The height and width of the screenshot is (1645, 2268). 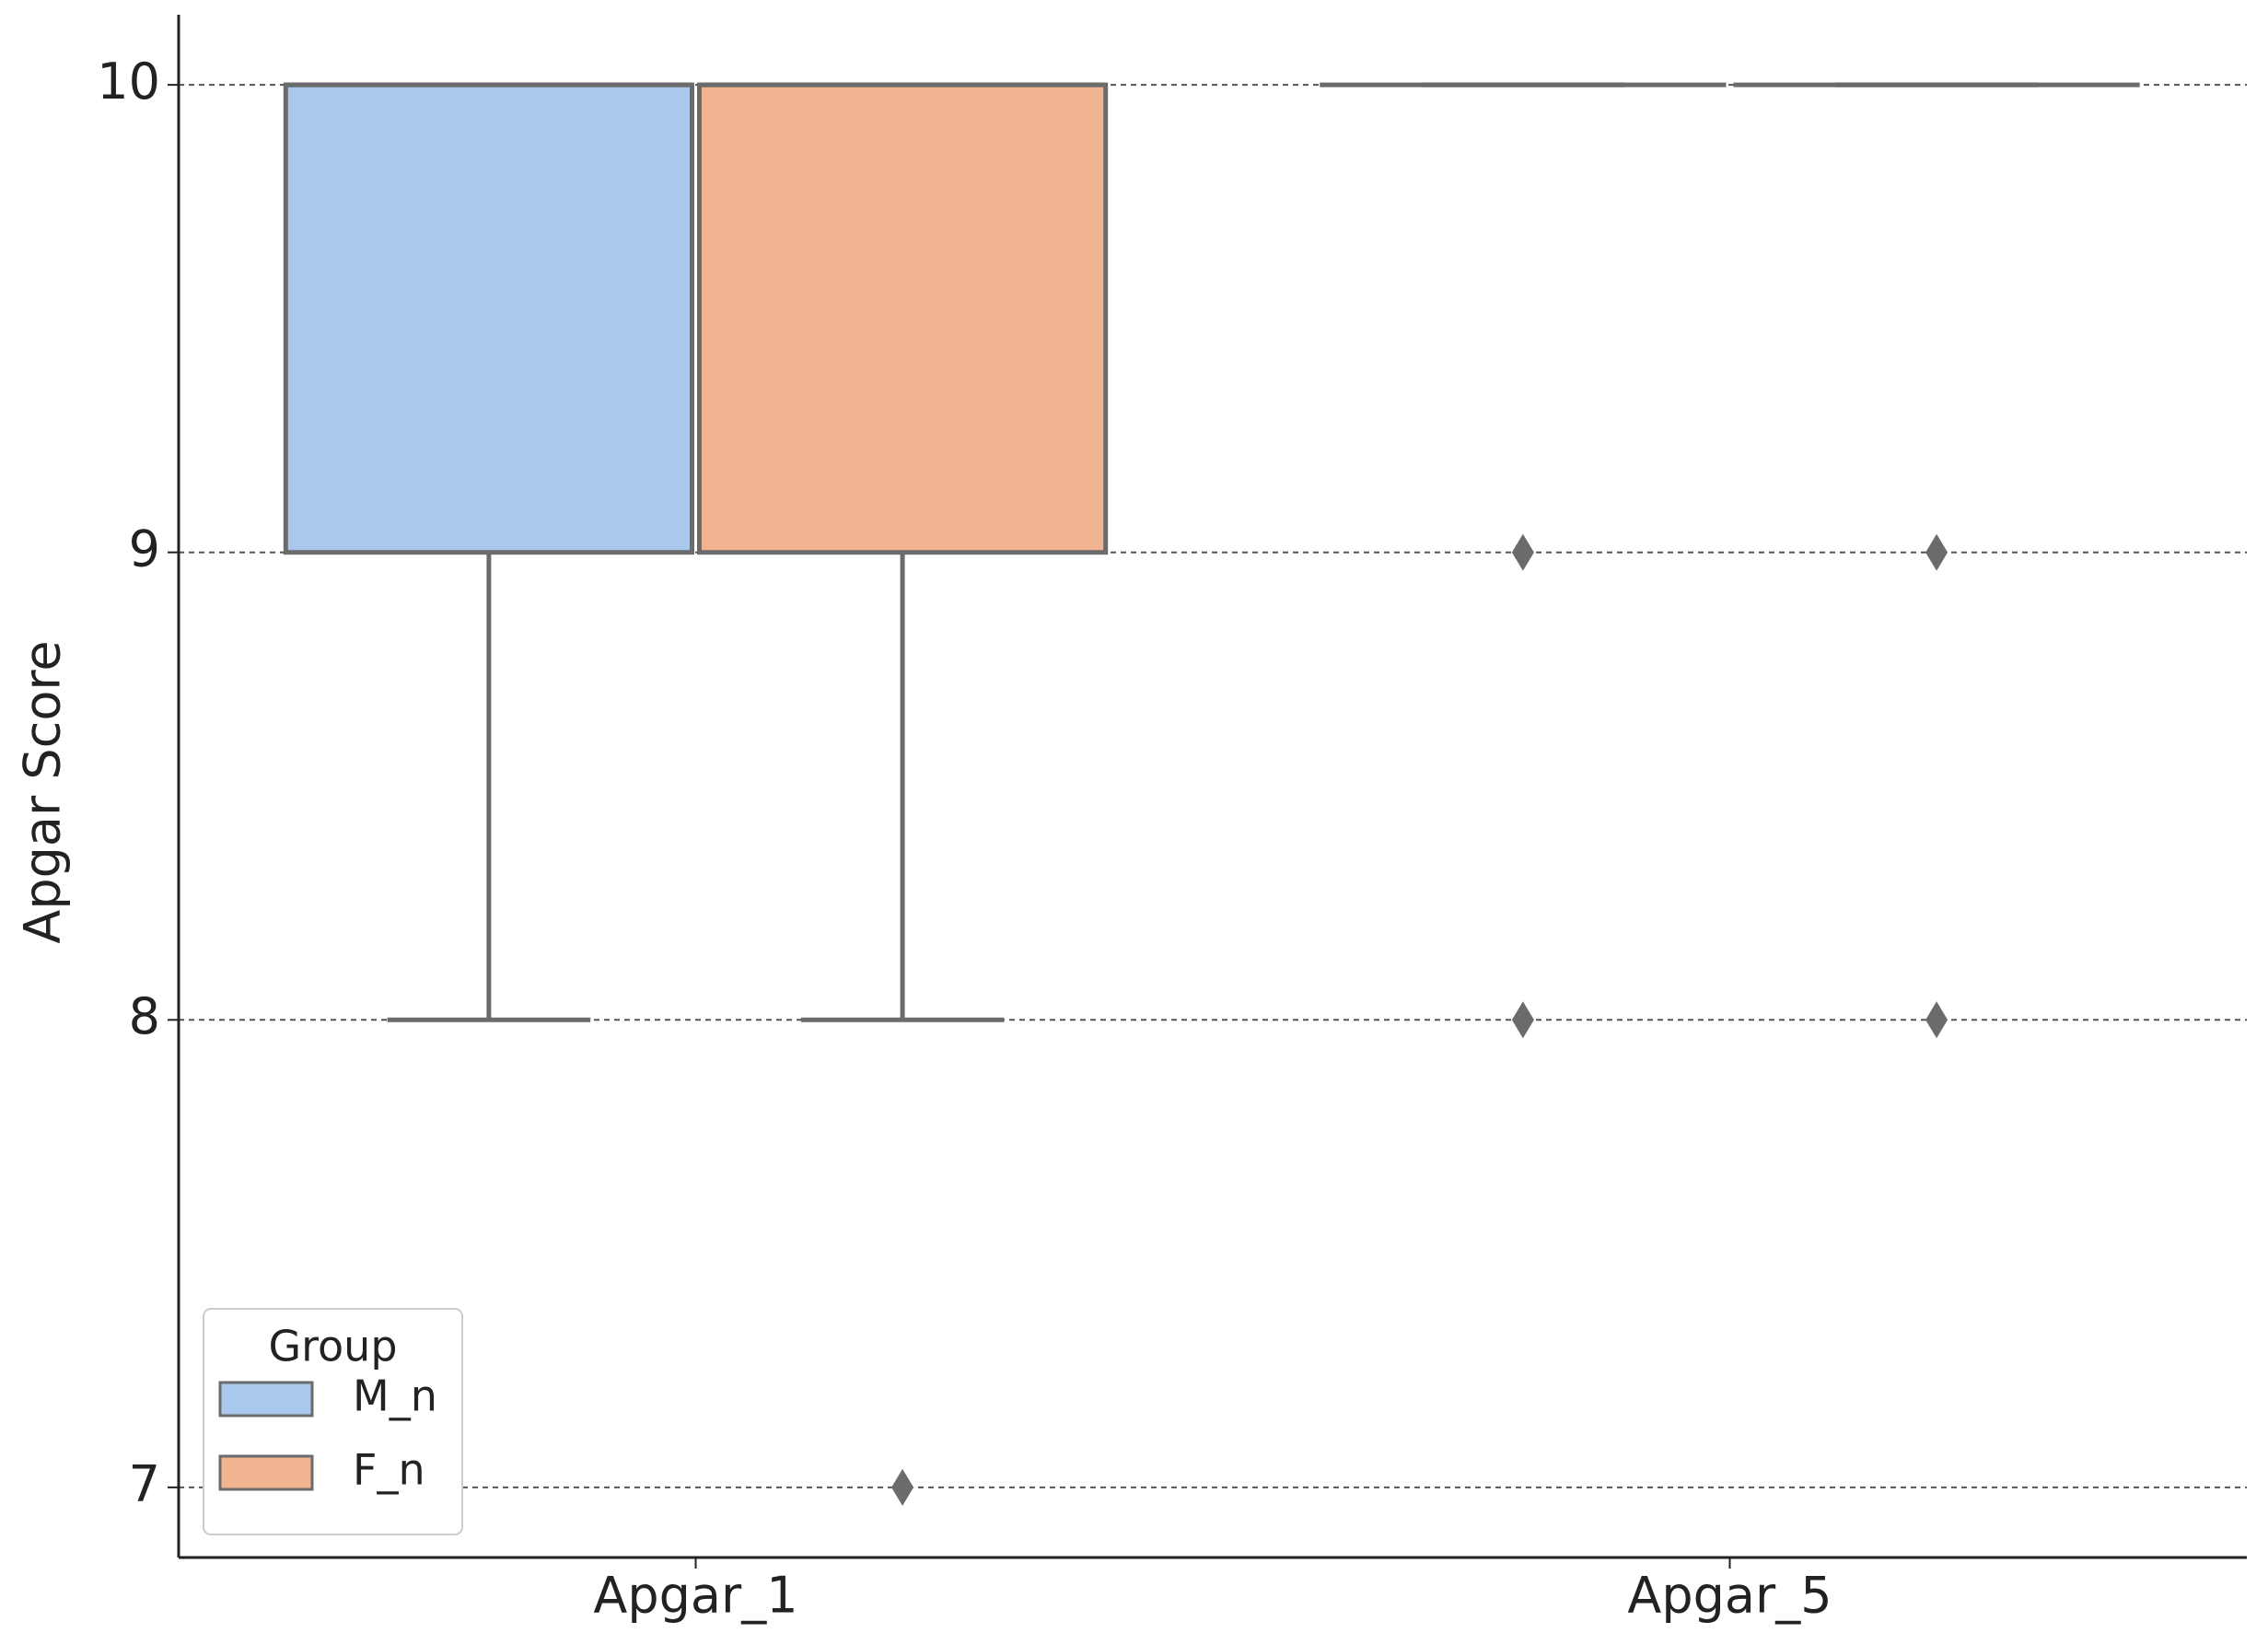 What do you see at coordinates (144, 1016) in the screenshot?
I see `y-tick-label: 8` at bounding box center [144, 1016].